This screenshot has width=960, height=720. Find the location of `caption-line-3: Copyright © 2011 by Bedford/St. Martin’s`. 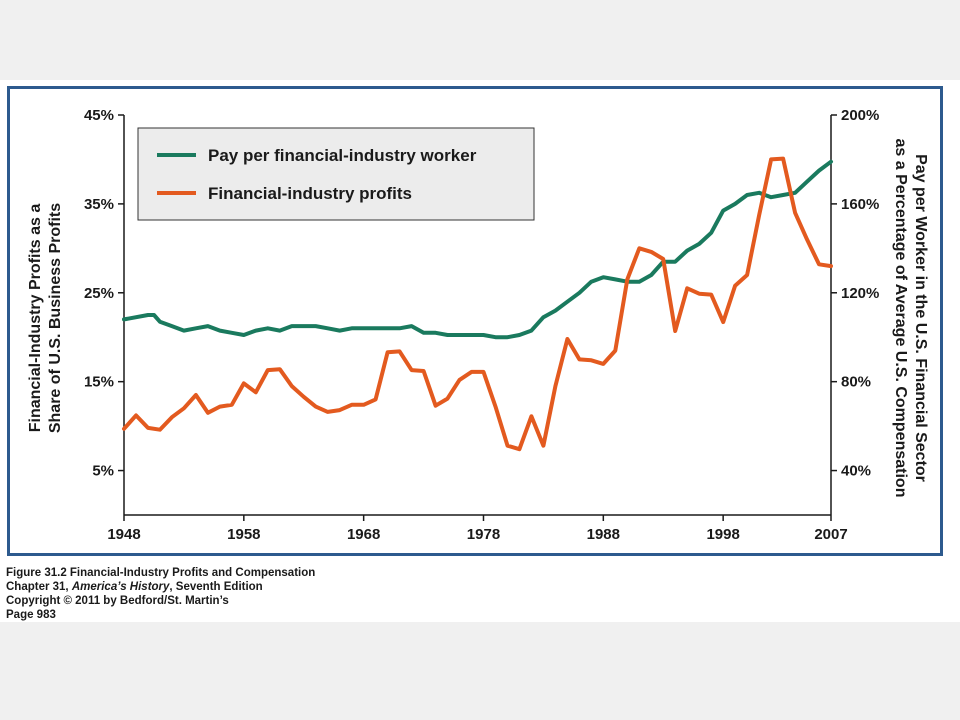

caption-line-3: Copyright © 2011 by Bedford/St. Martin’s is located at coordinates (117, 601).